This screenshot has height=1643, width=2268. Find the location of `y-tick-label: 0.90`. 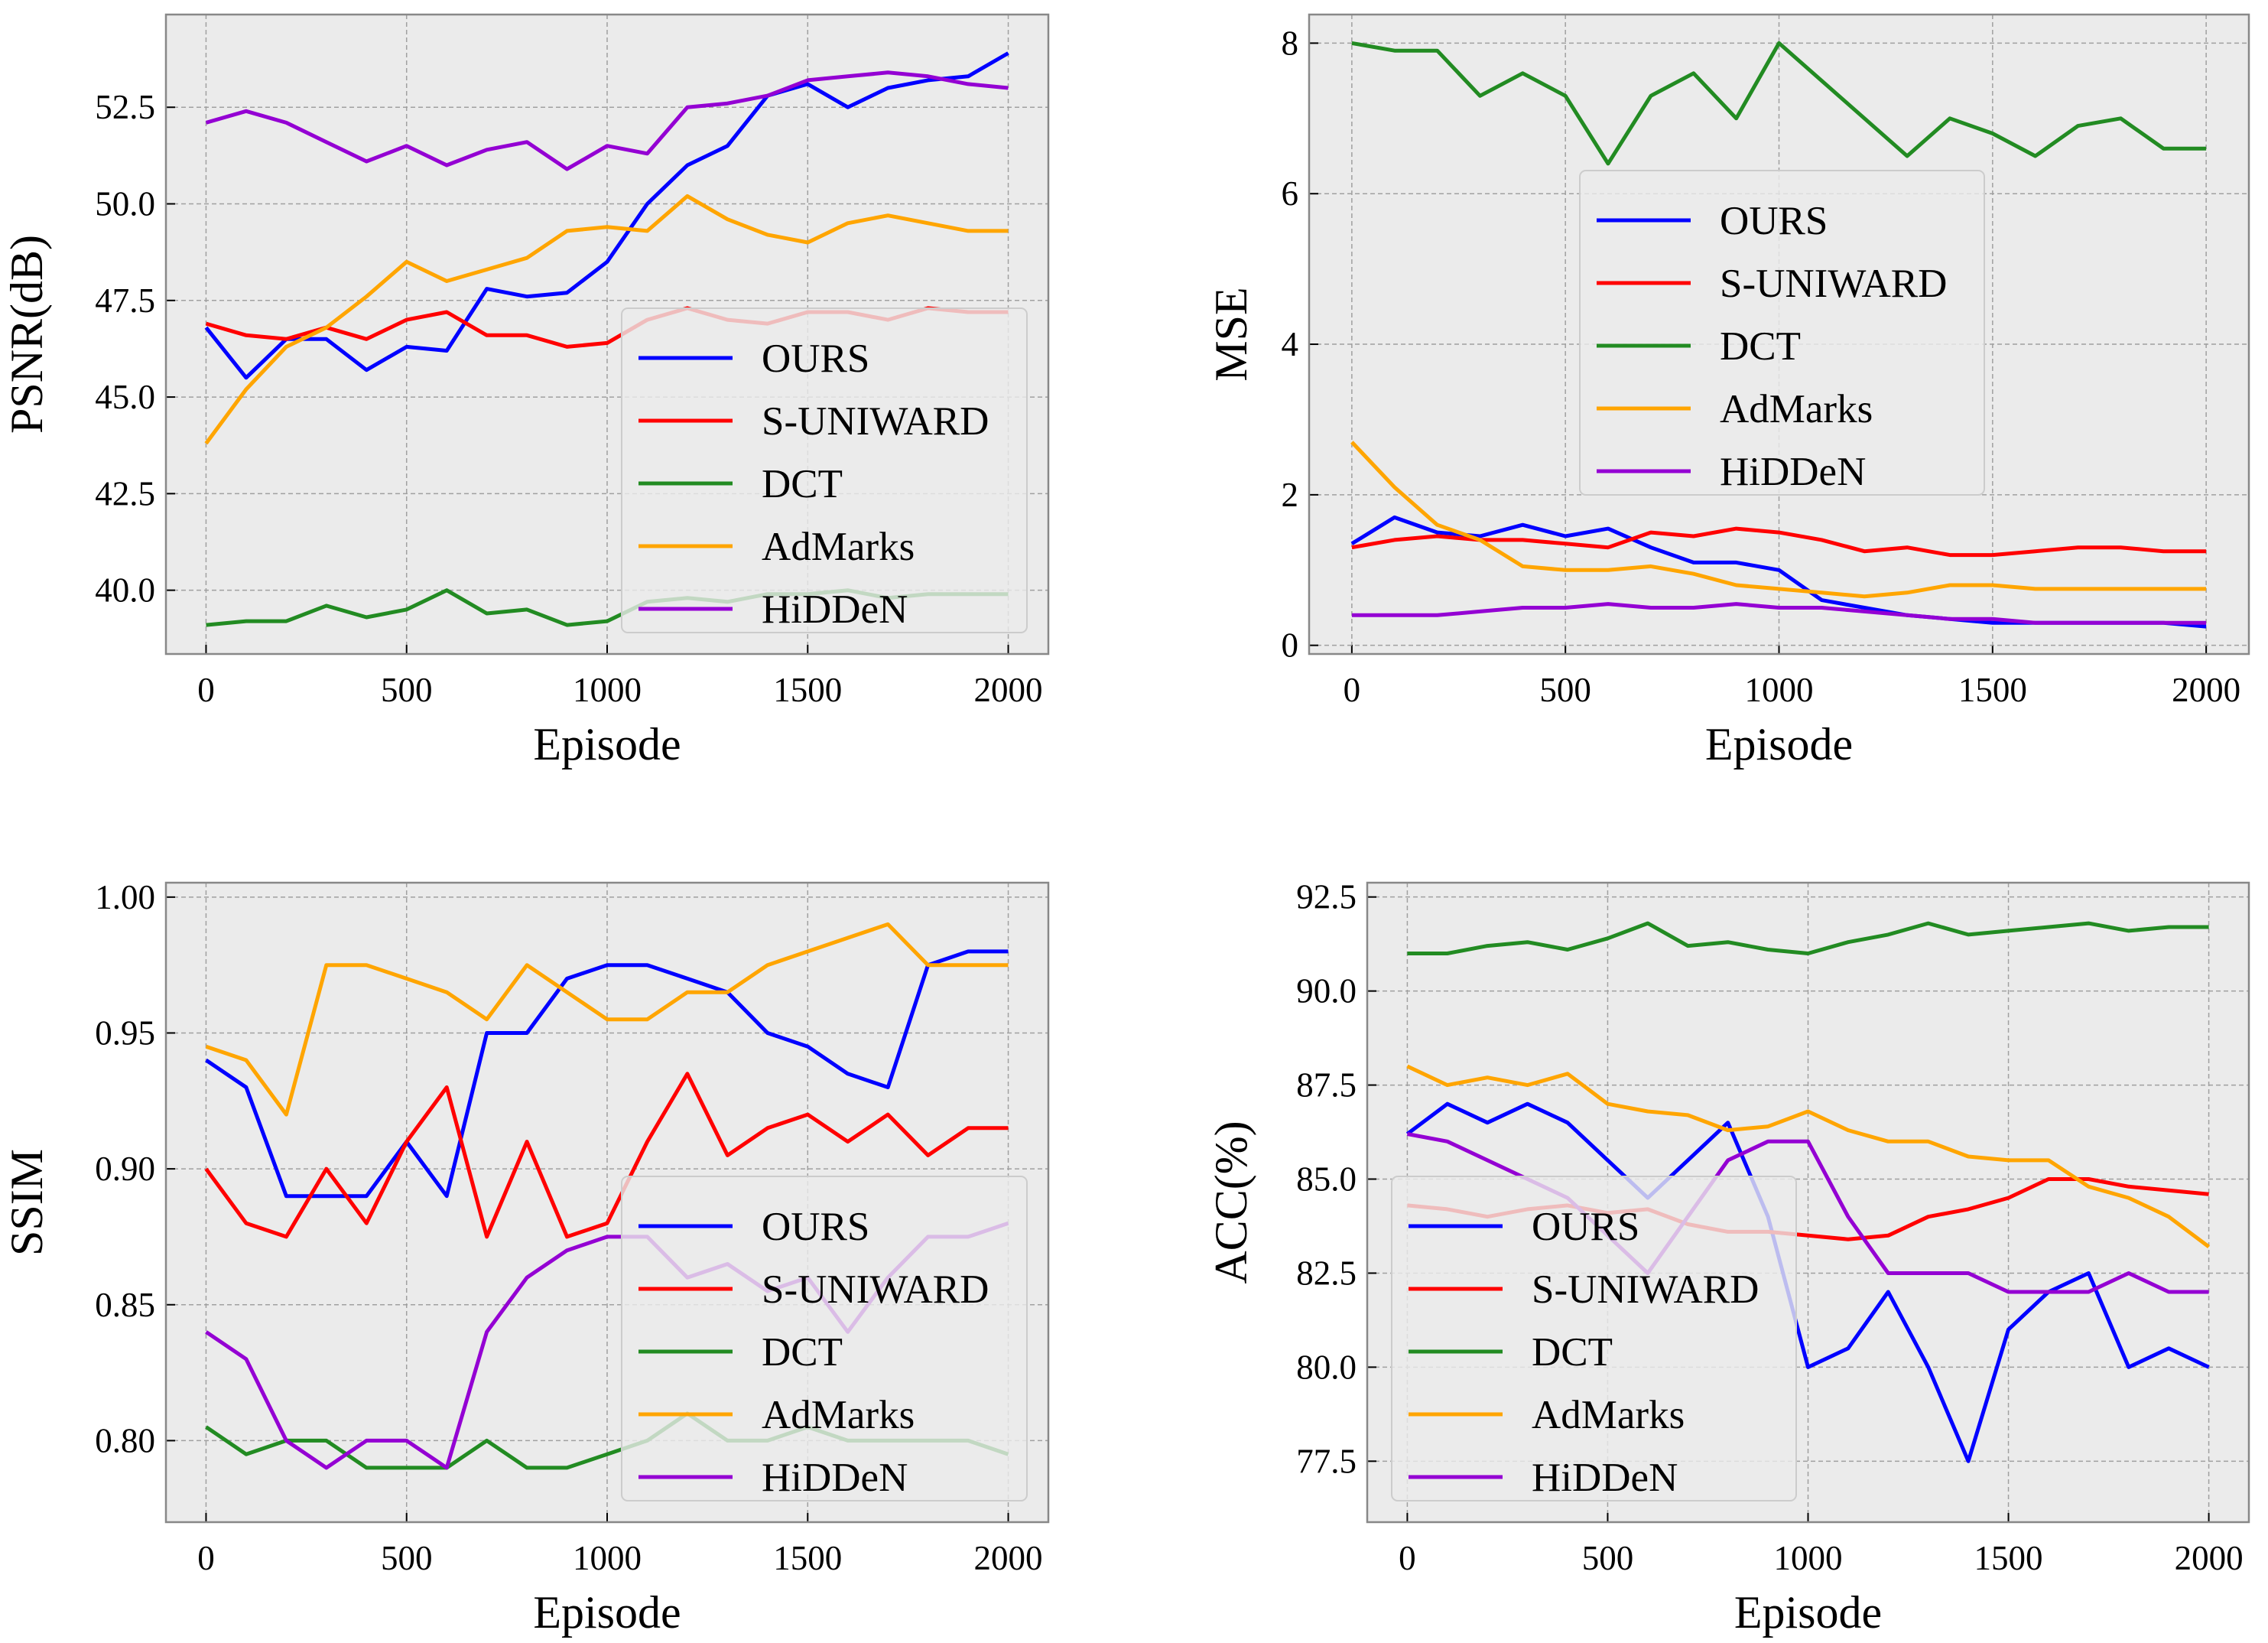

y-tick-label: 0.90 is located at coordinates (125, 1169).